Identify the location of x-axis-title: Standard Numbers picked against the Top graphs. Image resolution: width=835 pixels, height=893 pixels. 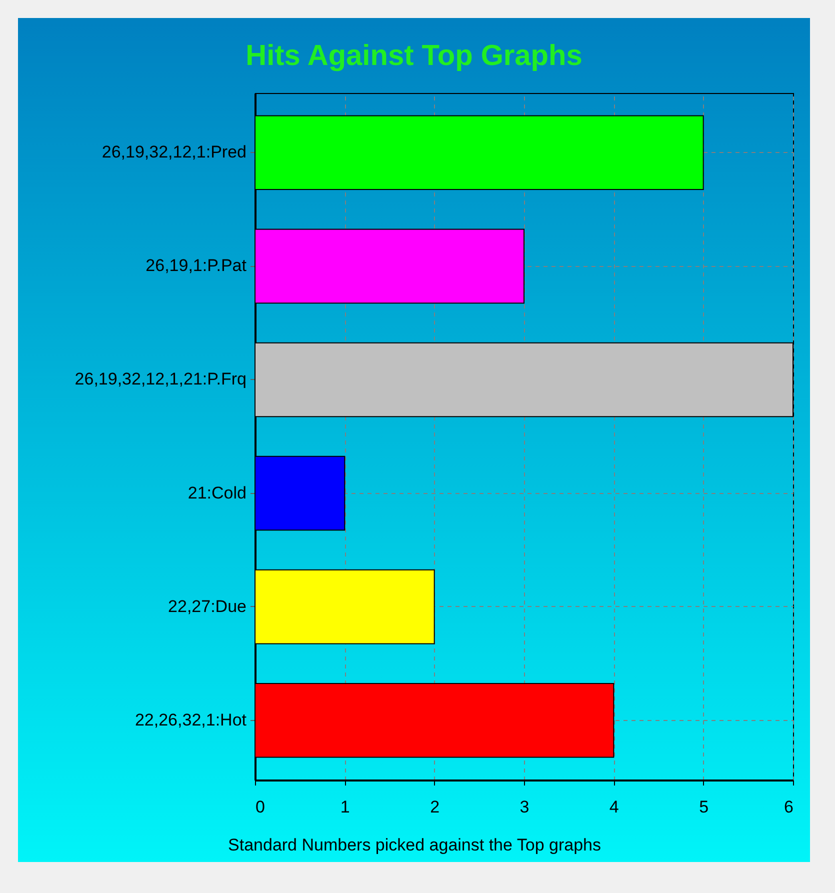
(414, 845).